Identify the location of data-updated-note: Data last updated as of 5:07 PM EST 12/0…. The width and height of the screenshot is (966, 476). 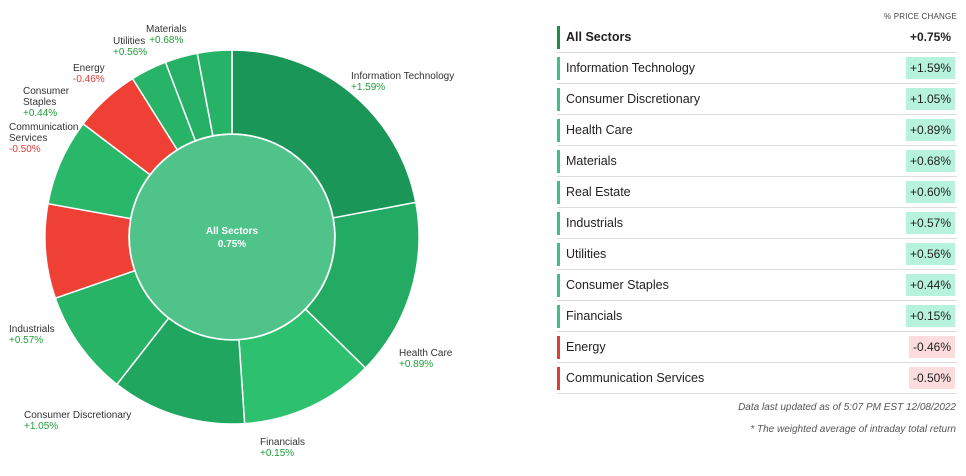
(847, 407).